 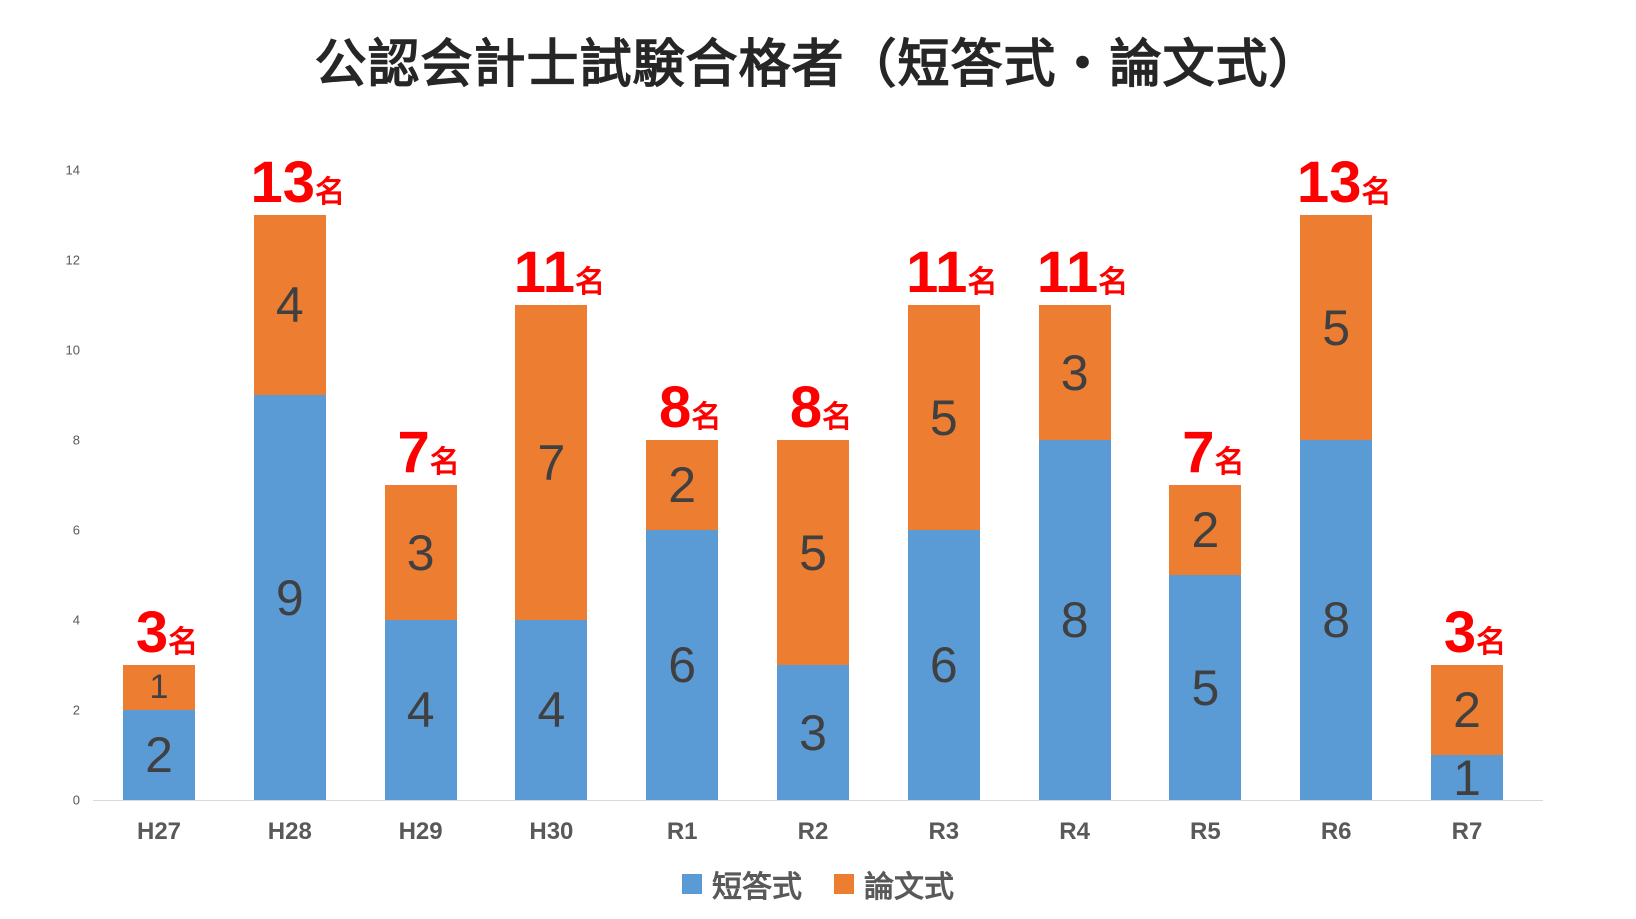 What do you see at coordinates (1467, 831) in the screenshot?
I see `x-tick-label: R7` at bounding box center [1467, 831].